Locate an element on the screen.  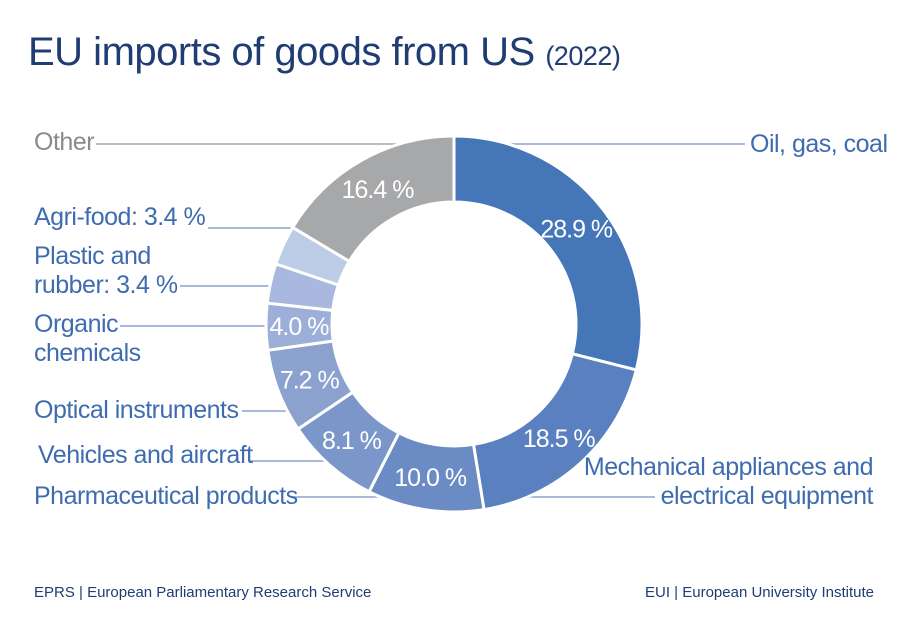
category-label-4: Optical instruments is located at coordinates (136, 410).